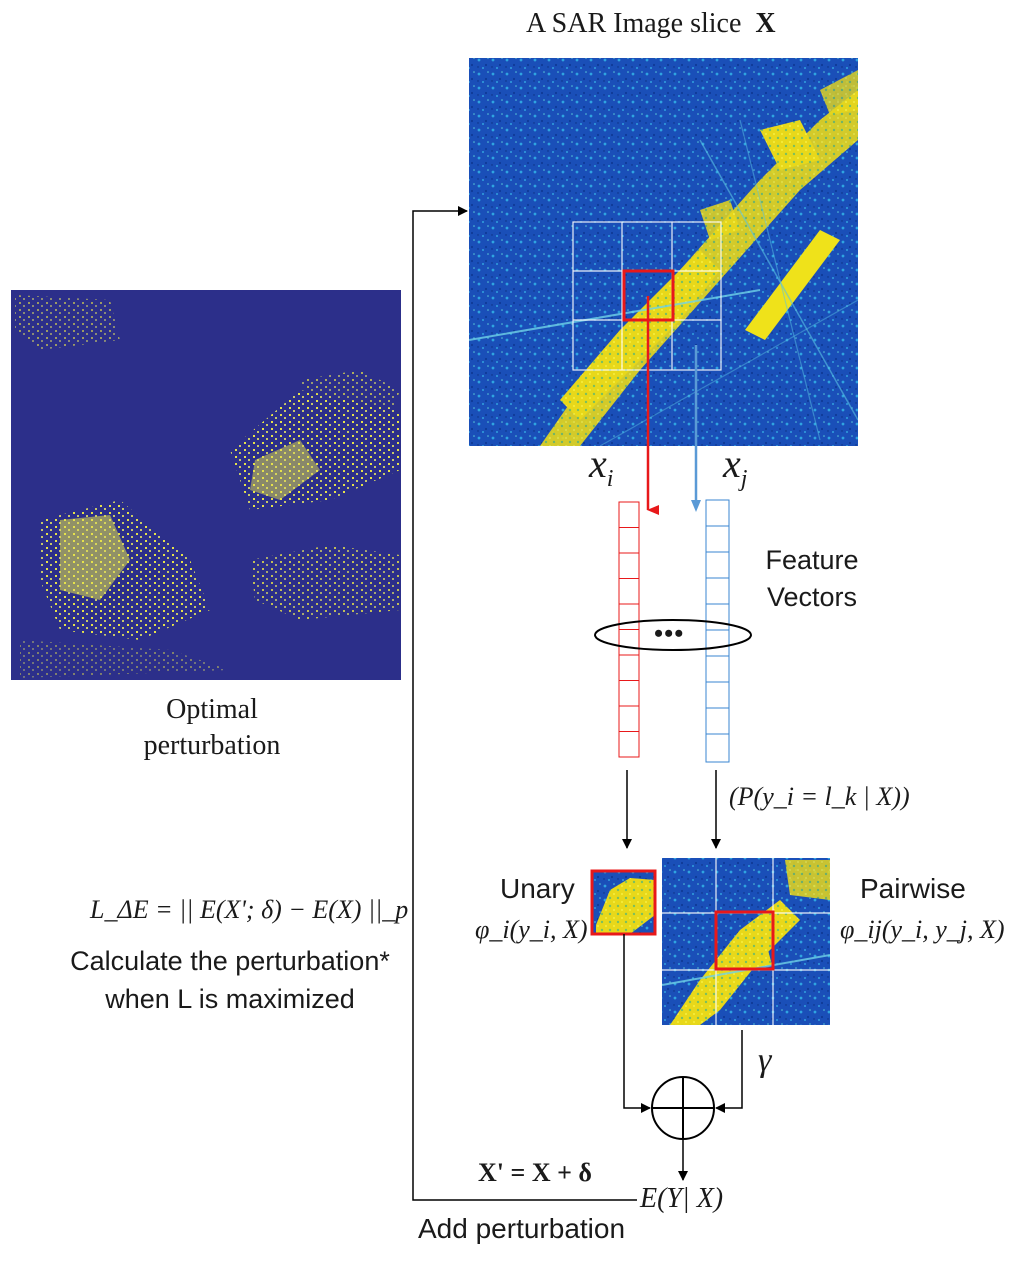 Image resolution: width=1010 pixels, height=1261 pixels. I want to click on sar-title-symbol: X, so click(765, 23).